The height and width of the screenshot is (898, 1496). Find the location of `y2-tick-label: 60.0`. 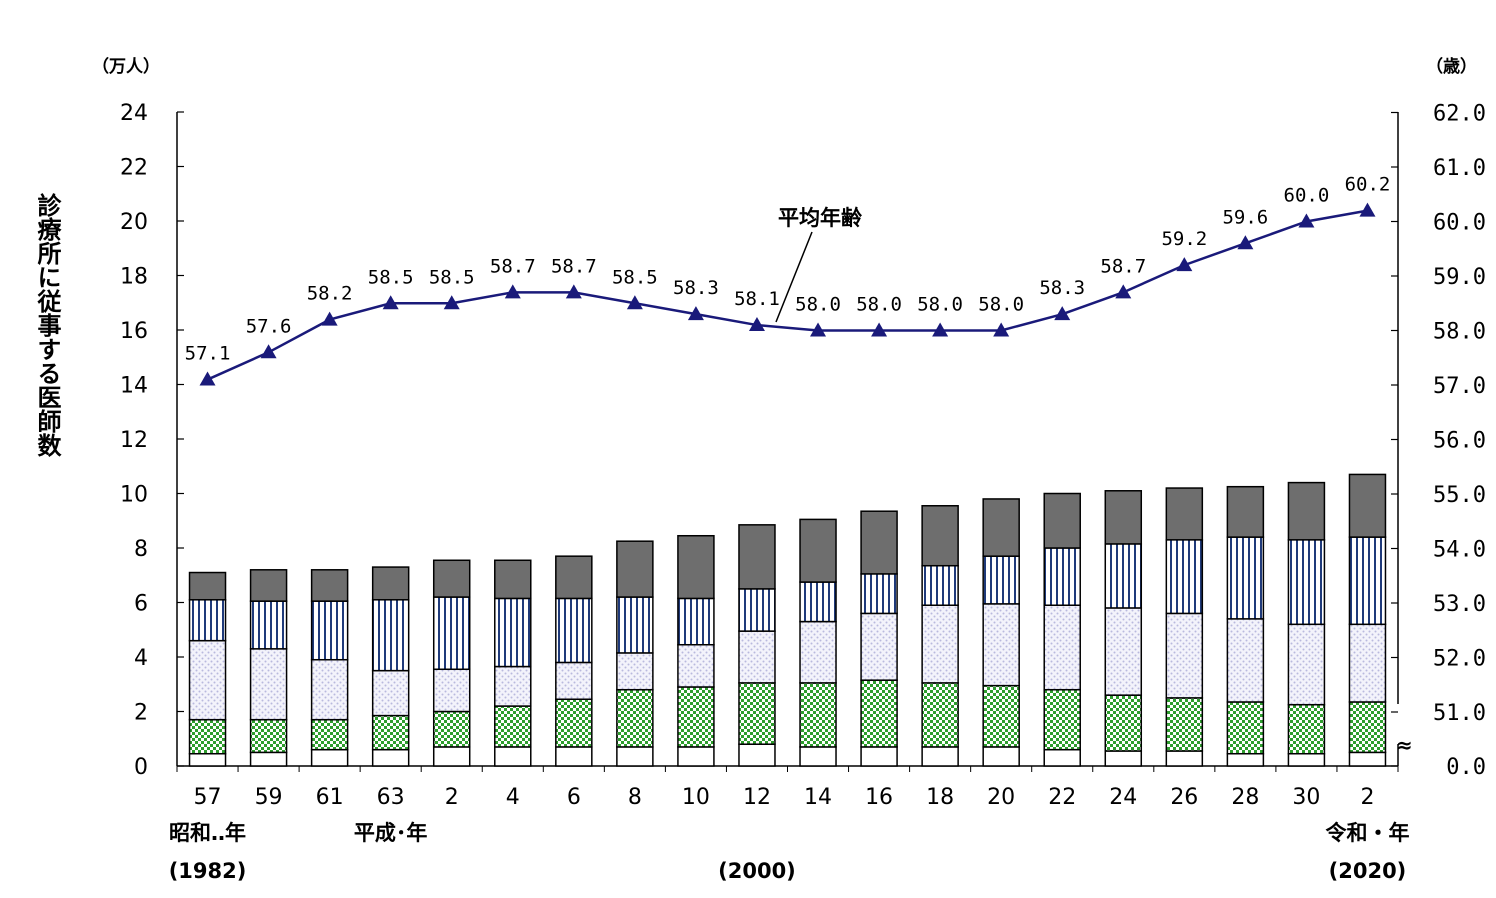

y2-tick-label: 60.0 is located at coordinates (1459, 223).